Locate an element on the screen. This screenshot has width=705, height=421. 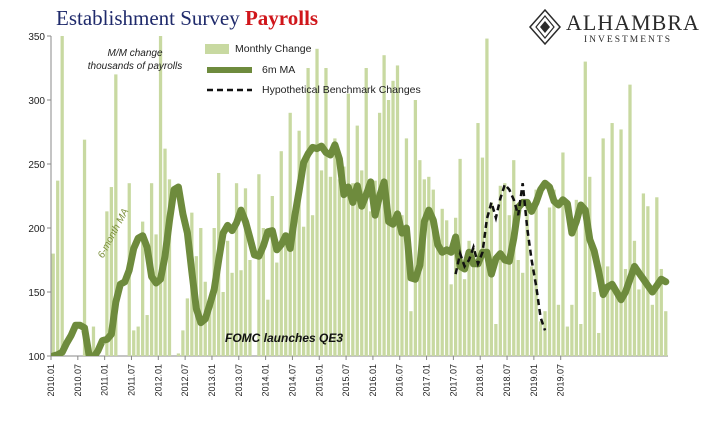
y-tick-label: 250 is located at coordinates (36, 165).